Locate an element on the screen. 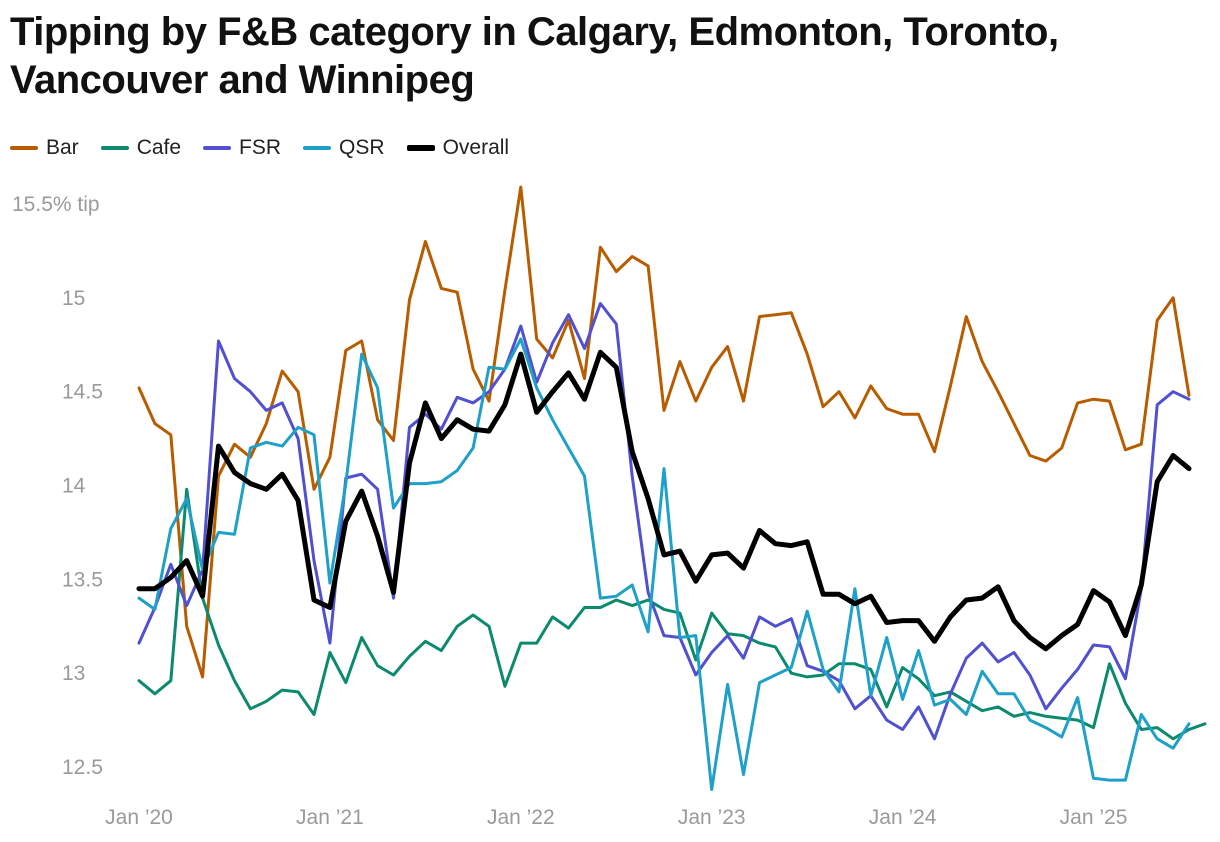 This screenshot has width=1220, height=842. legend-swatch-bar is located at coordinates (24, 148).